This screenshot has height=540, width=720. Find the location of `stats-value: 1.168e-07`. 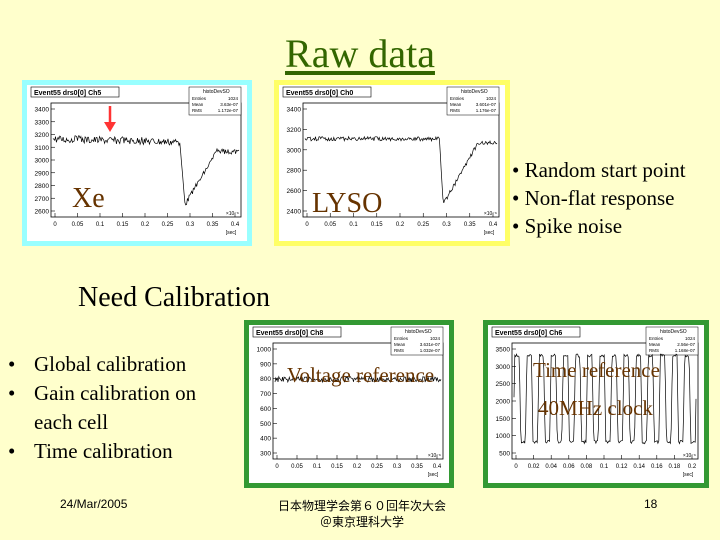

stats-value: 1.168e-07 is located at coordinates (685, 350).